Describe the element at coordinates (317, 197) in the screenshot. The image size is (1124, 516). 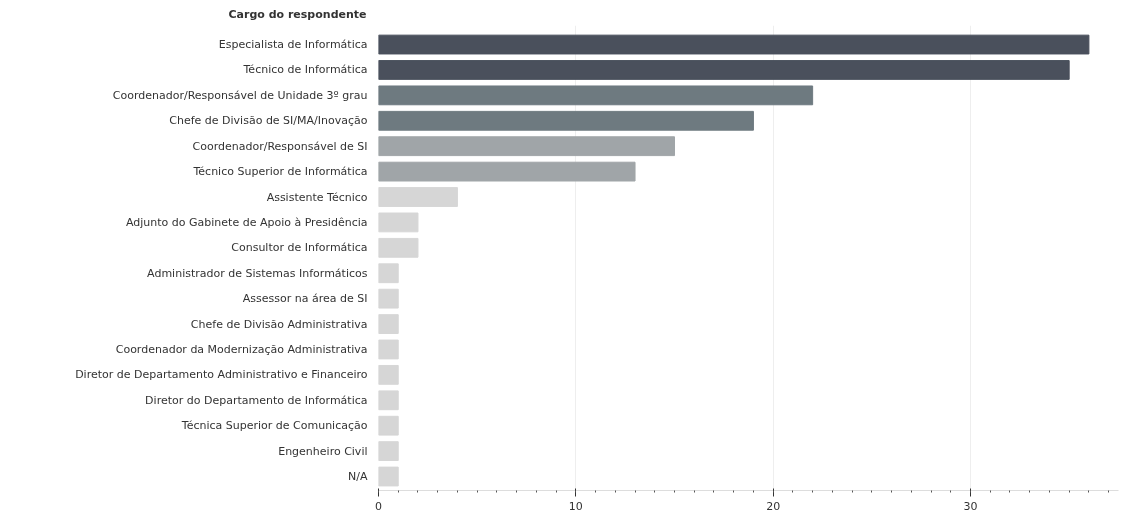
I see `y-tick-label: Assistente Técnico` at that location.